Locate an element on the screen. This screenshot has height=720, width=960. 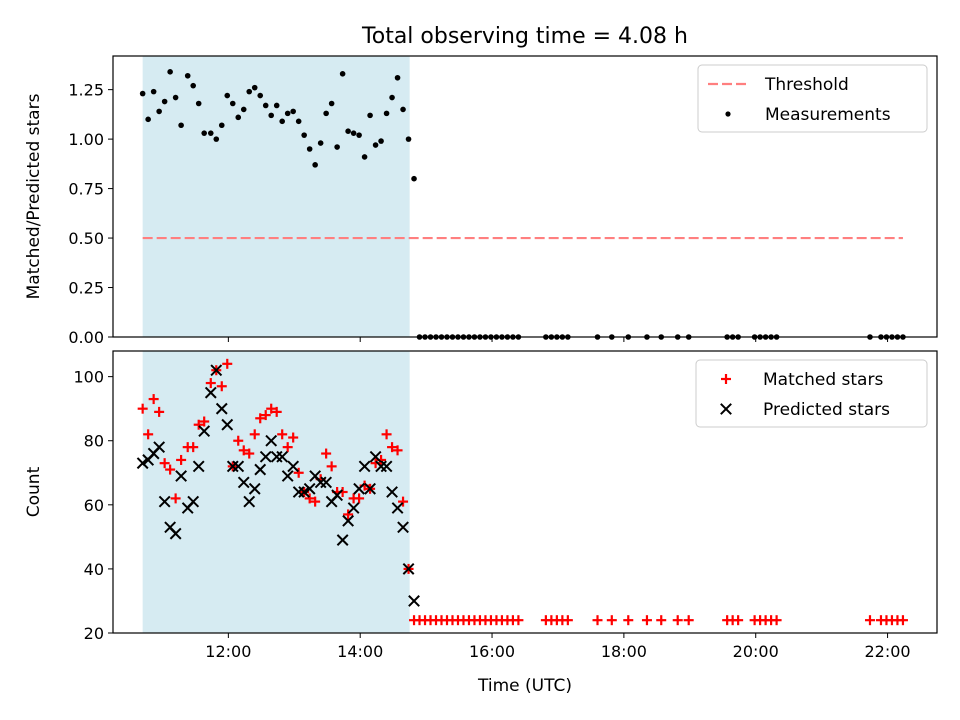
top-x-ticks is located at coordinates (558, 339).